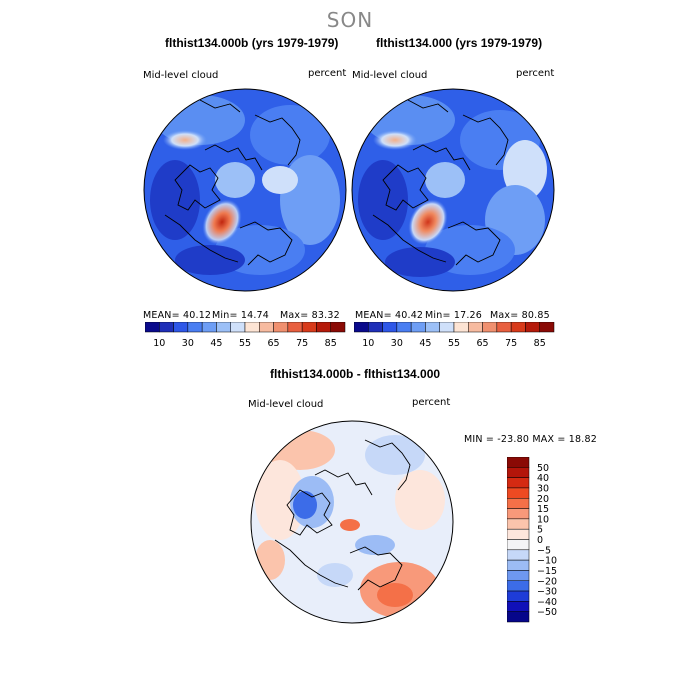 Image resolution: width=700 pixels, height=700 pixels. I want to click on panel-3-map, so click(352, 522).